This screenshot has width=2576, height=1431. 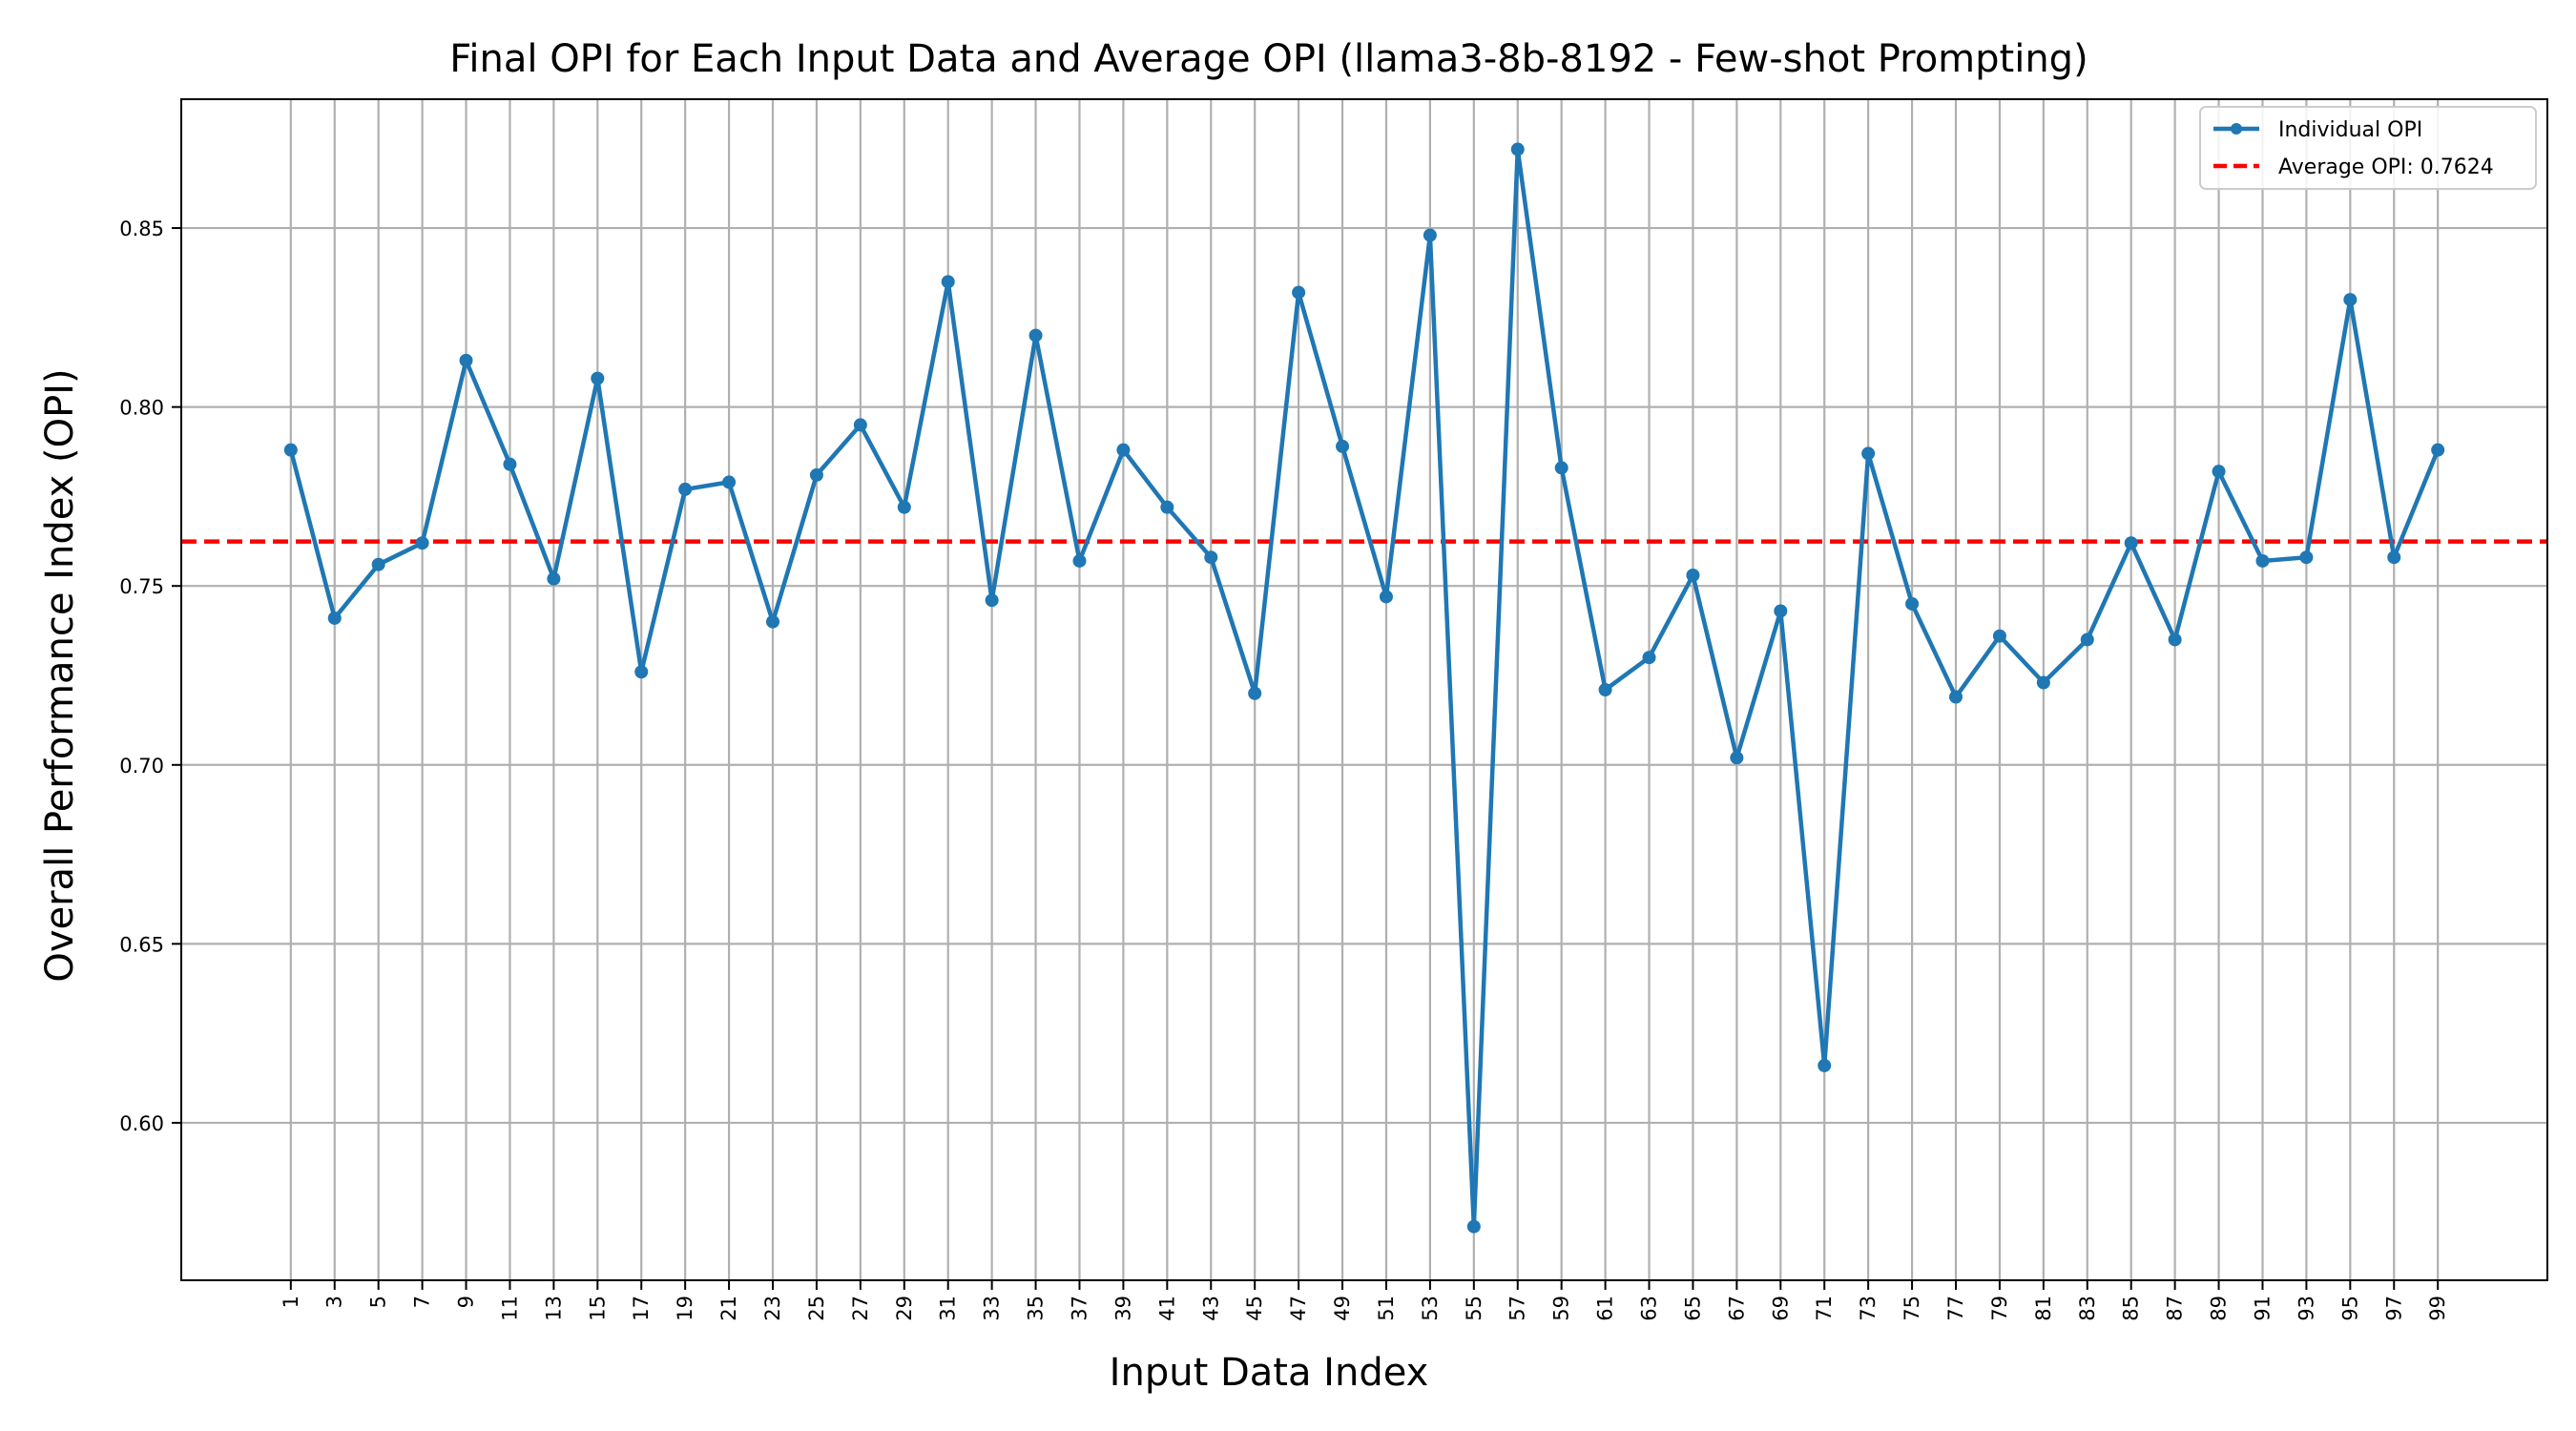 What do you see at coordinates (2175, 1308) in the screenshot?
I see `x-tick-label: 87` at bounding box center [2175, 1308].